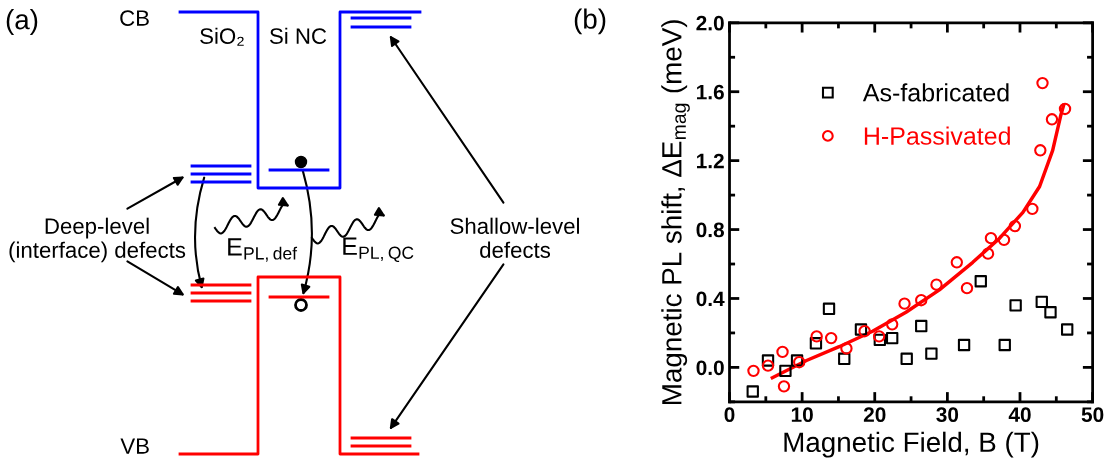 The image size is (1107, 475). What do you see at coordinates (710, 161) in the screenshot?
I see `y-tick-label: 1.2` at bounding box center [710, 161].